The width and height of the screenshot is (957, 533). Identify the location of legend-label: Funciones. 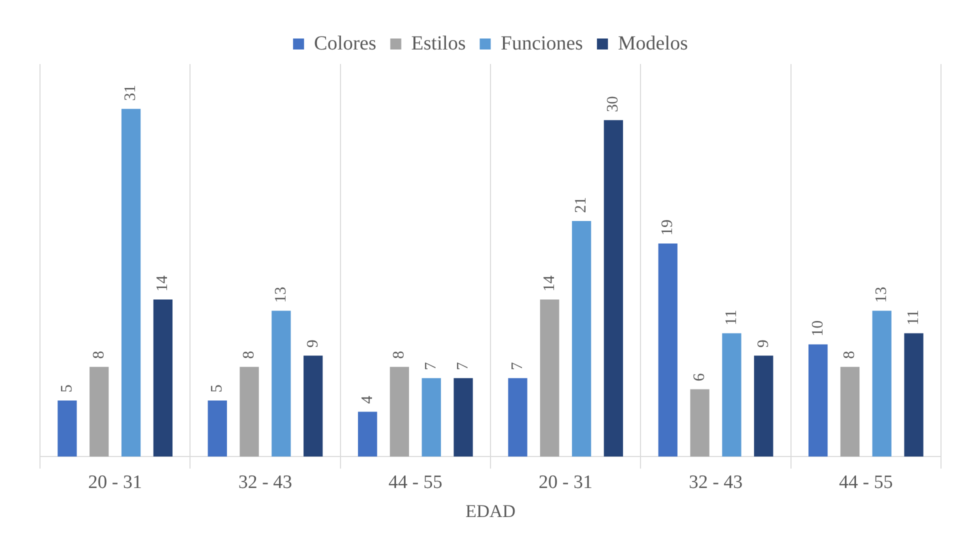
(542, 43).